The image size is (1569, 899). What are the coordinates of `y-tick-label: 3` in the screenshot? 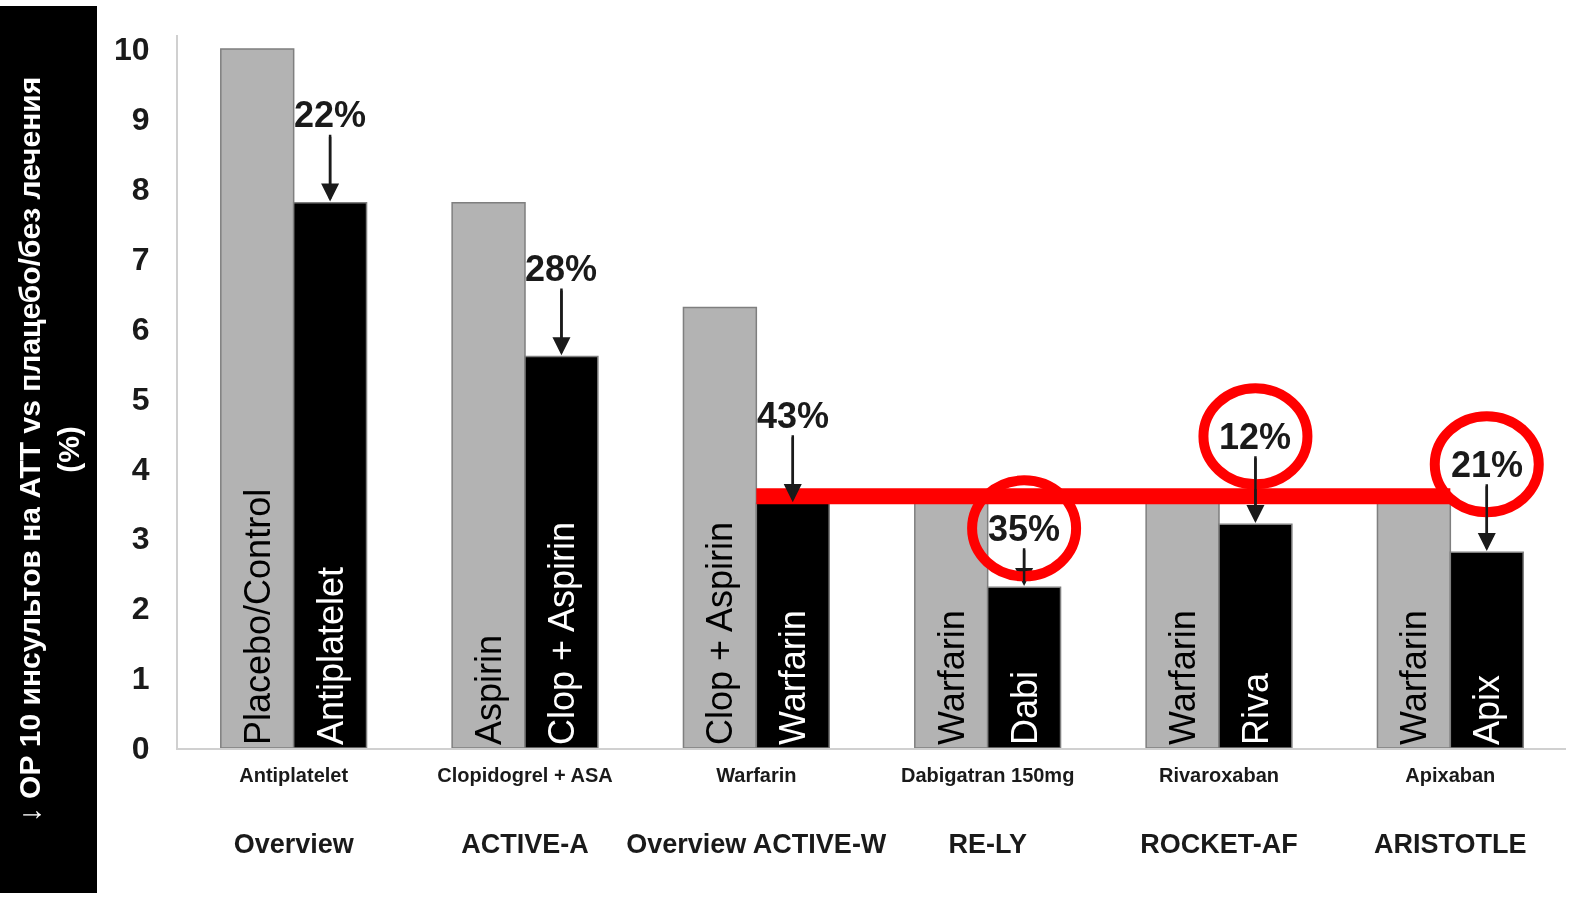 It's located at (140, 538).